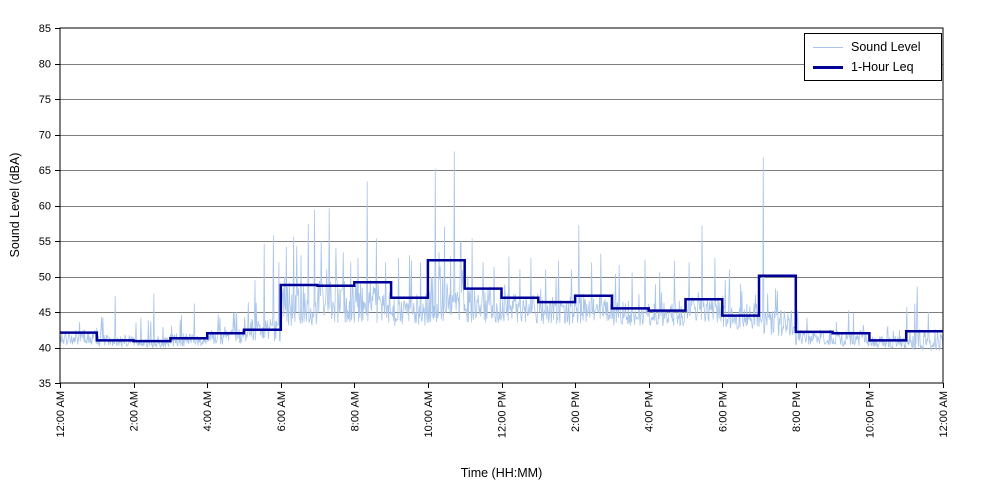  Describe the element at coordinates (886, 47) in the screenshot. I see `legend-label-sound-level: Sound Level` at that location.